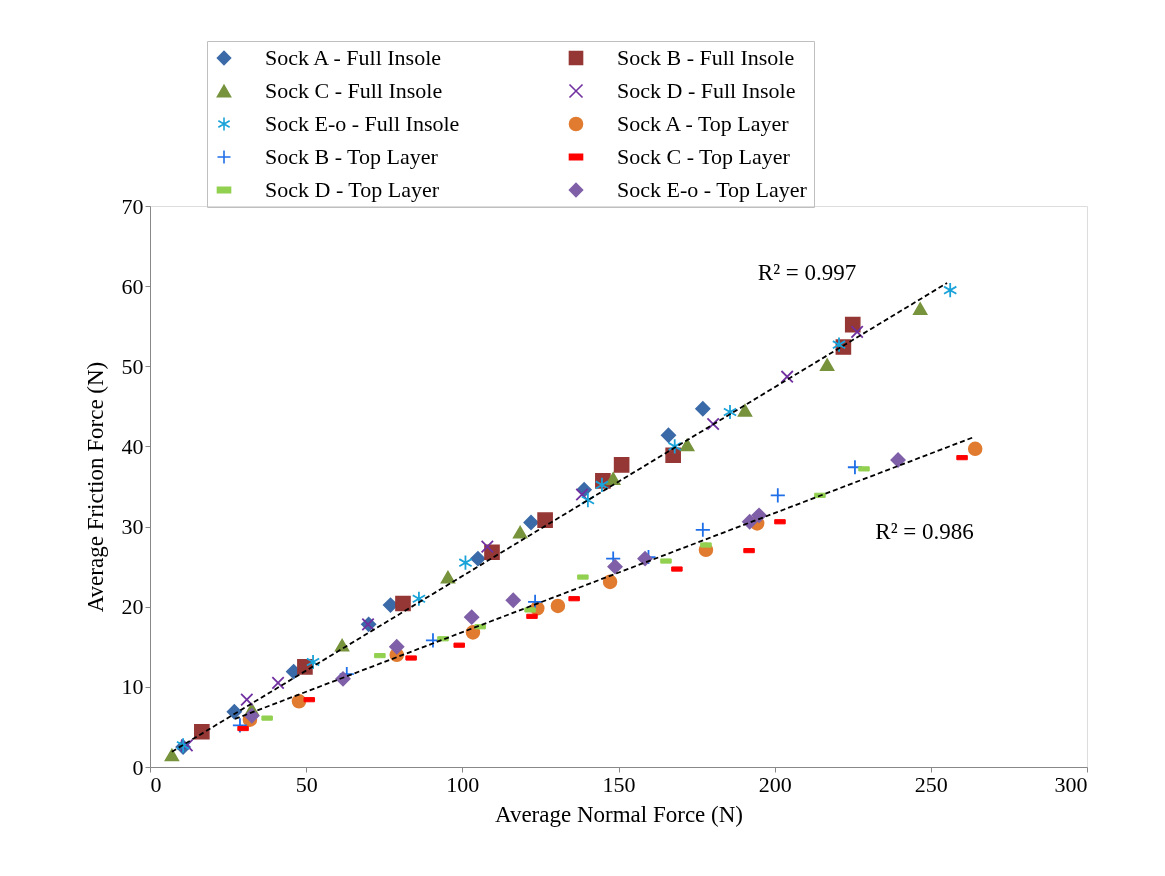  I want to click on x-tick-label: 200, so click(775, 784).